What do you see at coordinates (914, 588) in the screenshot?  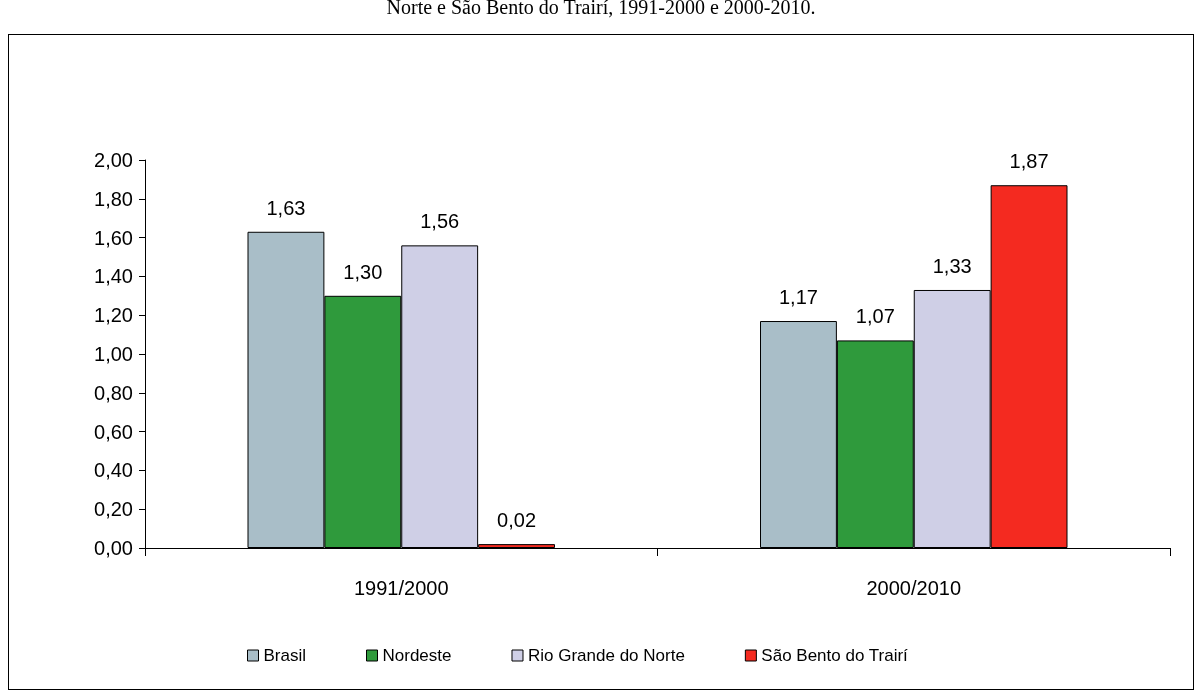 I see `x-tick-label: 2000/2010` at bounding box center [914, 588].